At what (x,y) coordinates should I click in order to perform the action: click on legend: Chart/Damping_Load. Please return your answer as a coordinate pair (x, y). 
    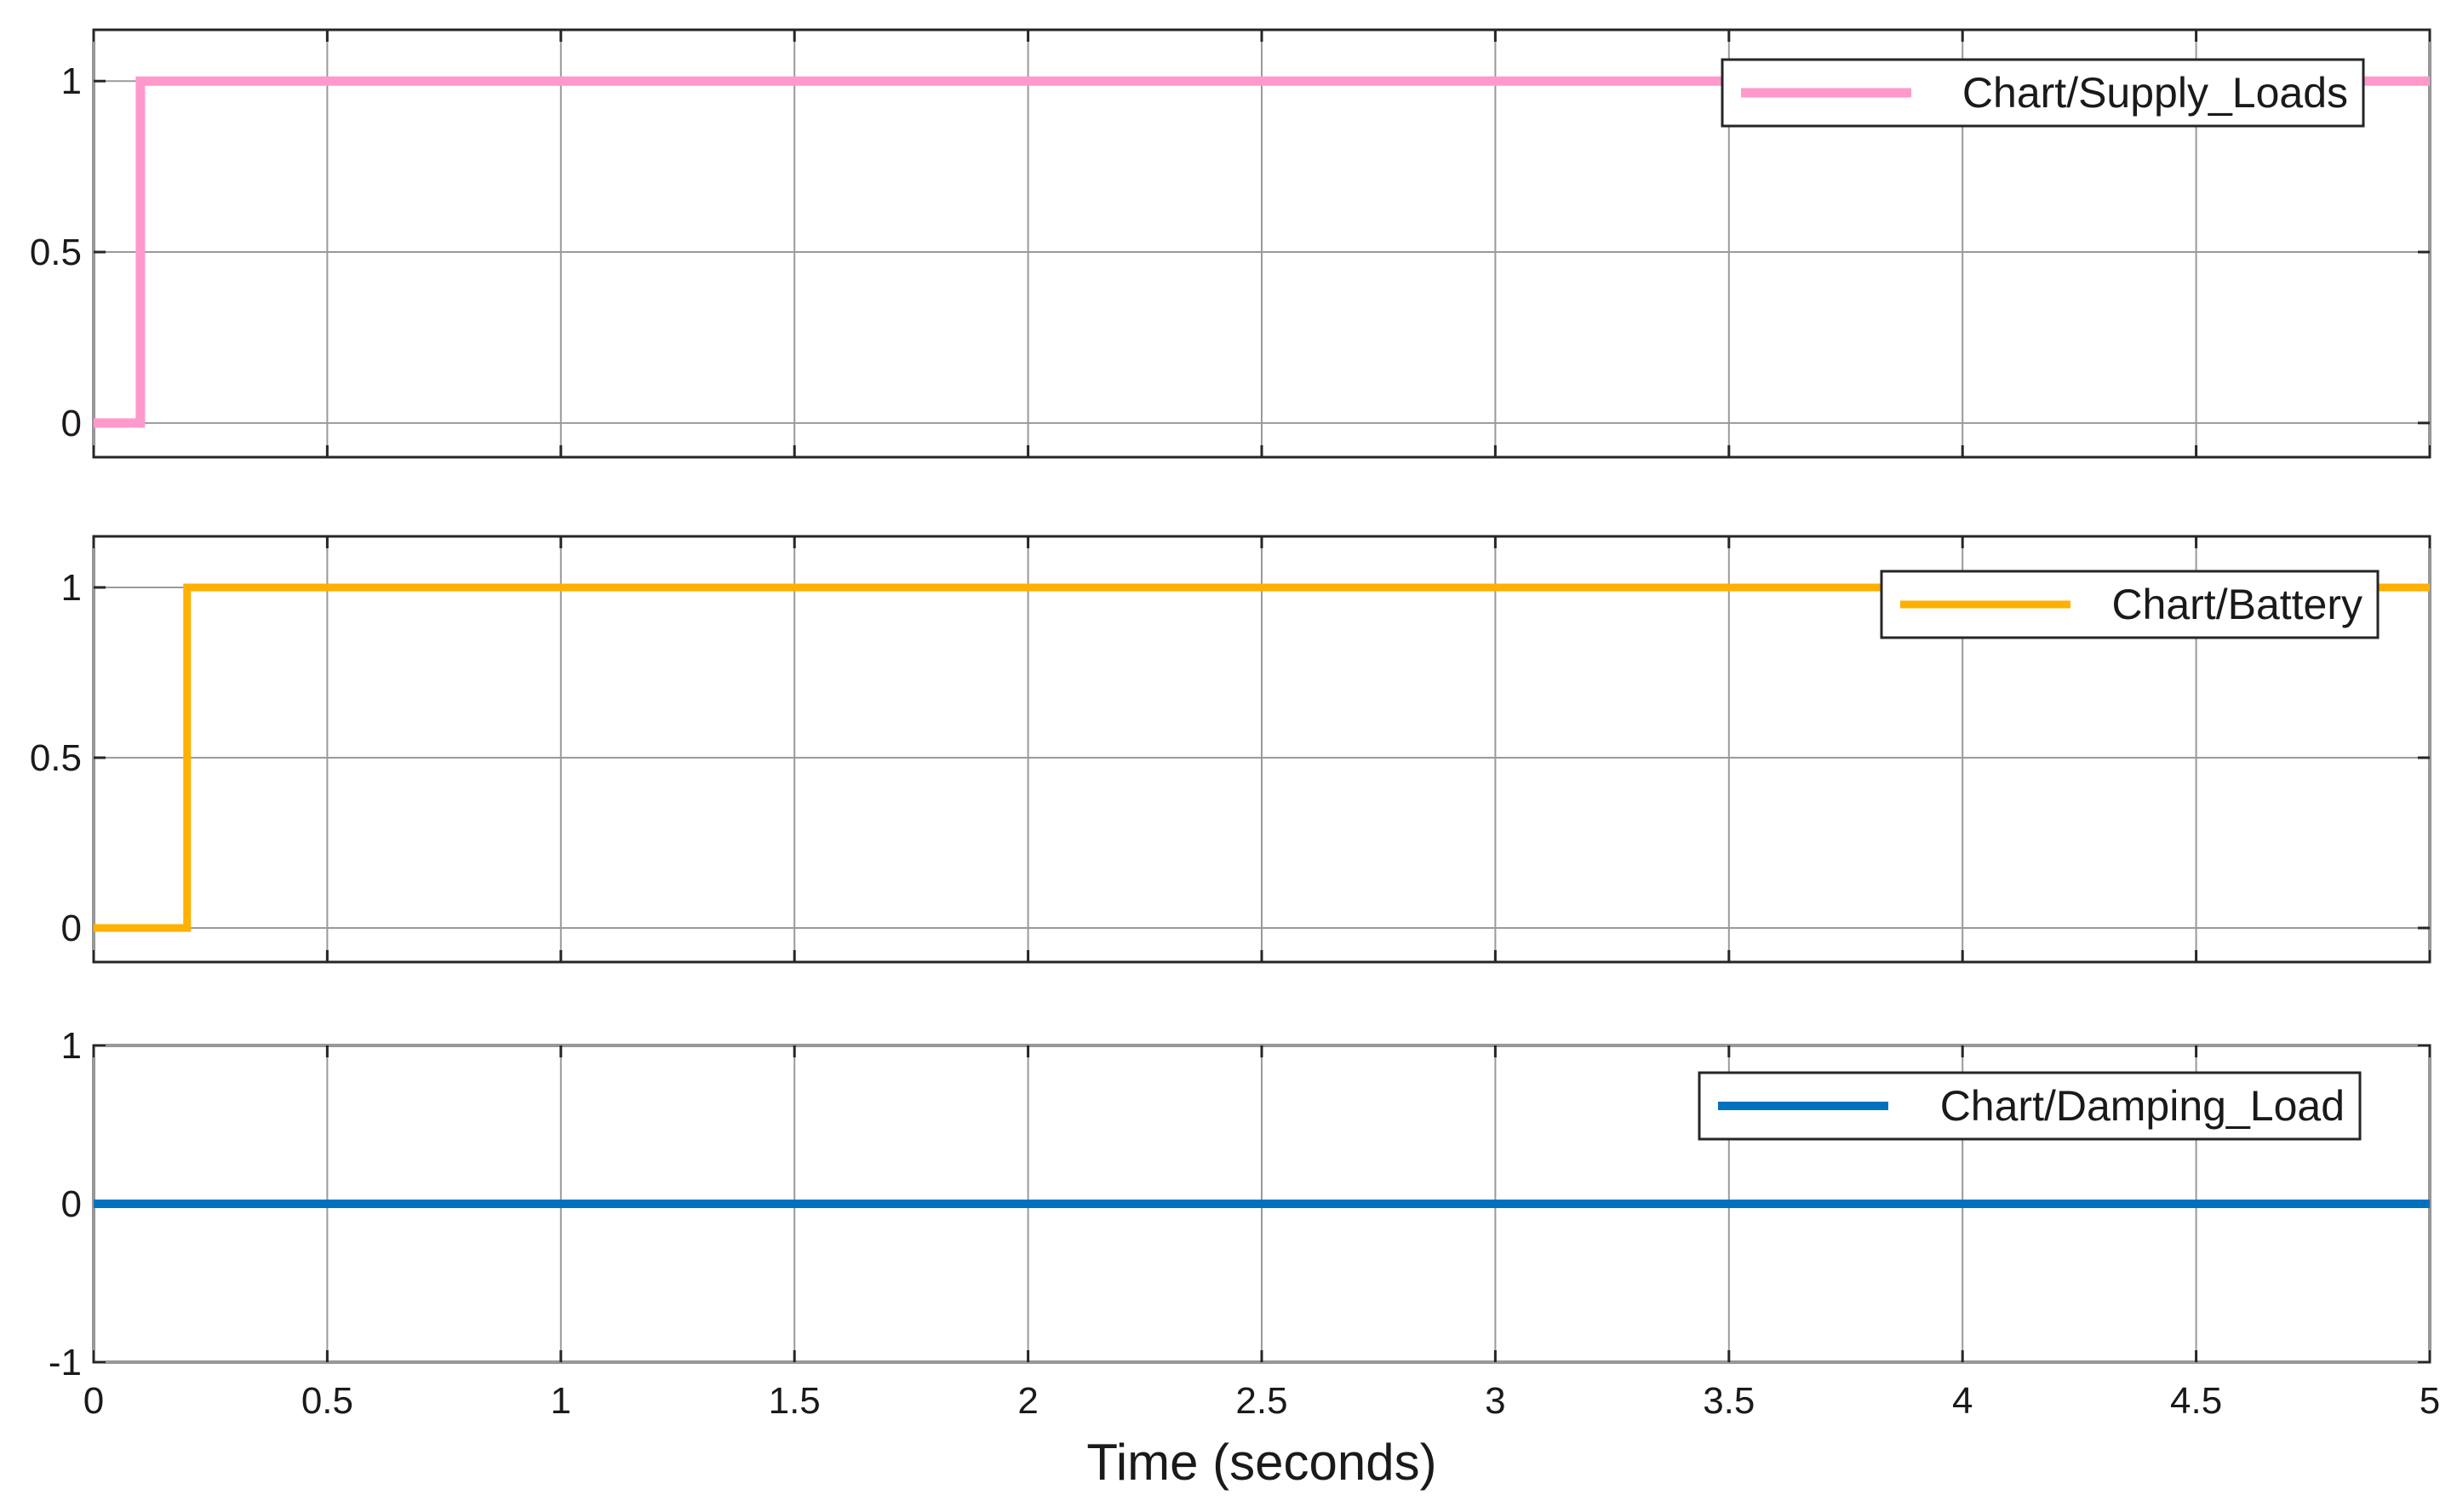
    Looking at the image, I should click on (2030, 1106).